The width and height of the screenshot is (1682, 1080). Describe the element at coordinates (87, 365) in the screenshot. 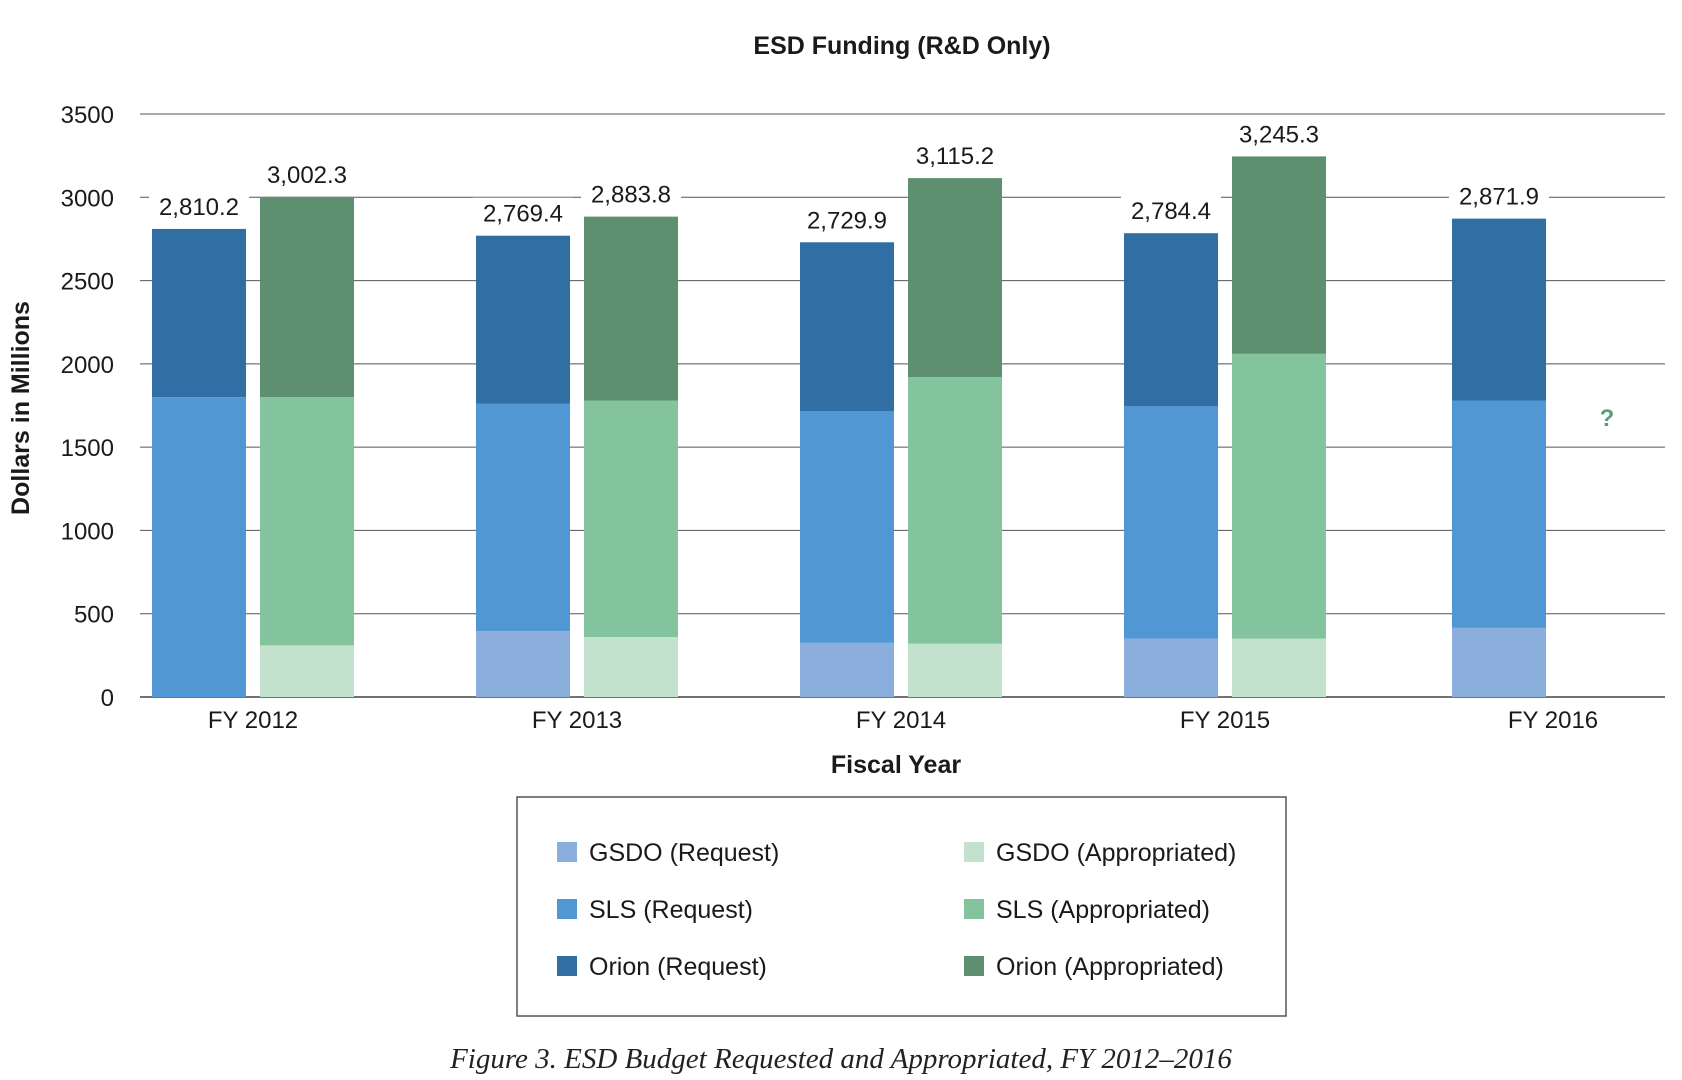

I see `y-tick-label: 2000` at that location.